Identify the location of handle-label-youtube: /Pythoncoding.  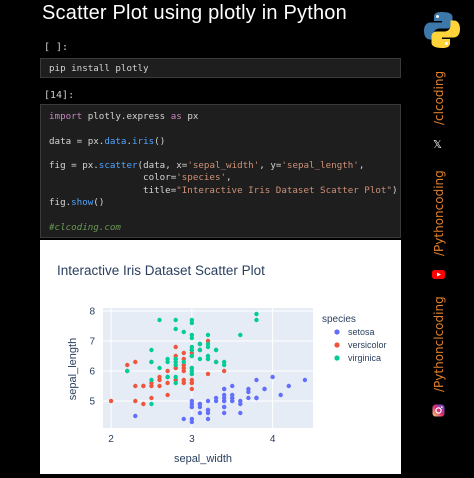
(439, 213).